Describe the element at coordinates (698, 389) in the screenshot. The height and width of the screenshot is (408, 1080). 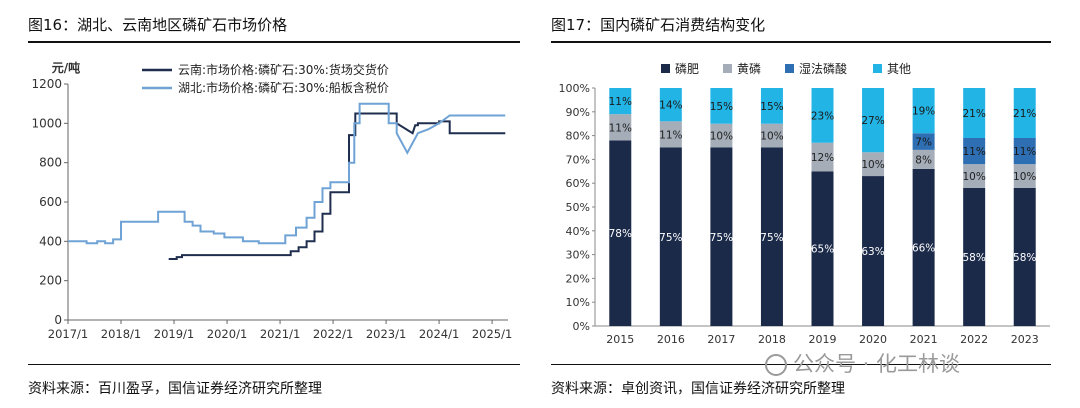
I see `right-chart-source: 资料来源：卓创资讯，国信证券经济研究所整理` at that location.